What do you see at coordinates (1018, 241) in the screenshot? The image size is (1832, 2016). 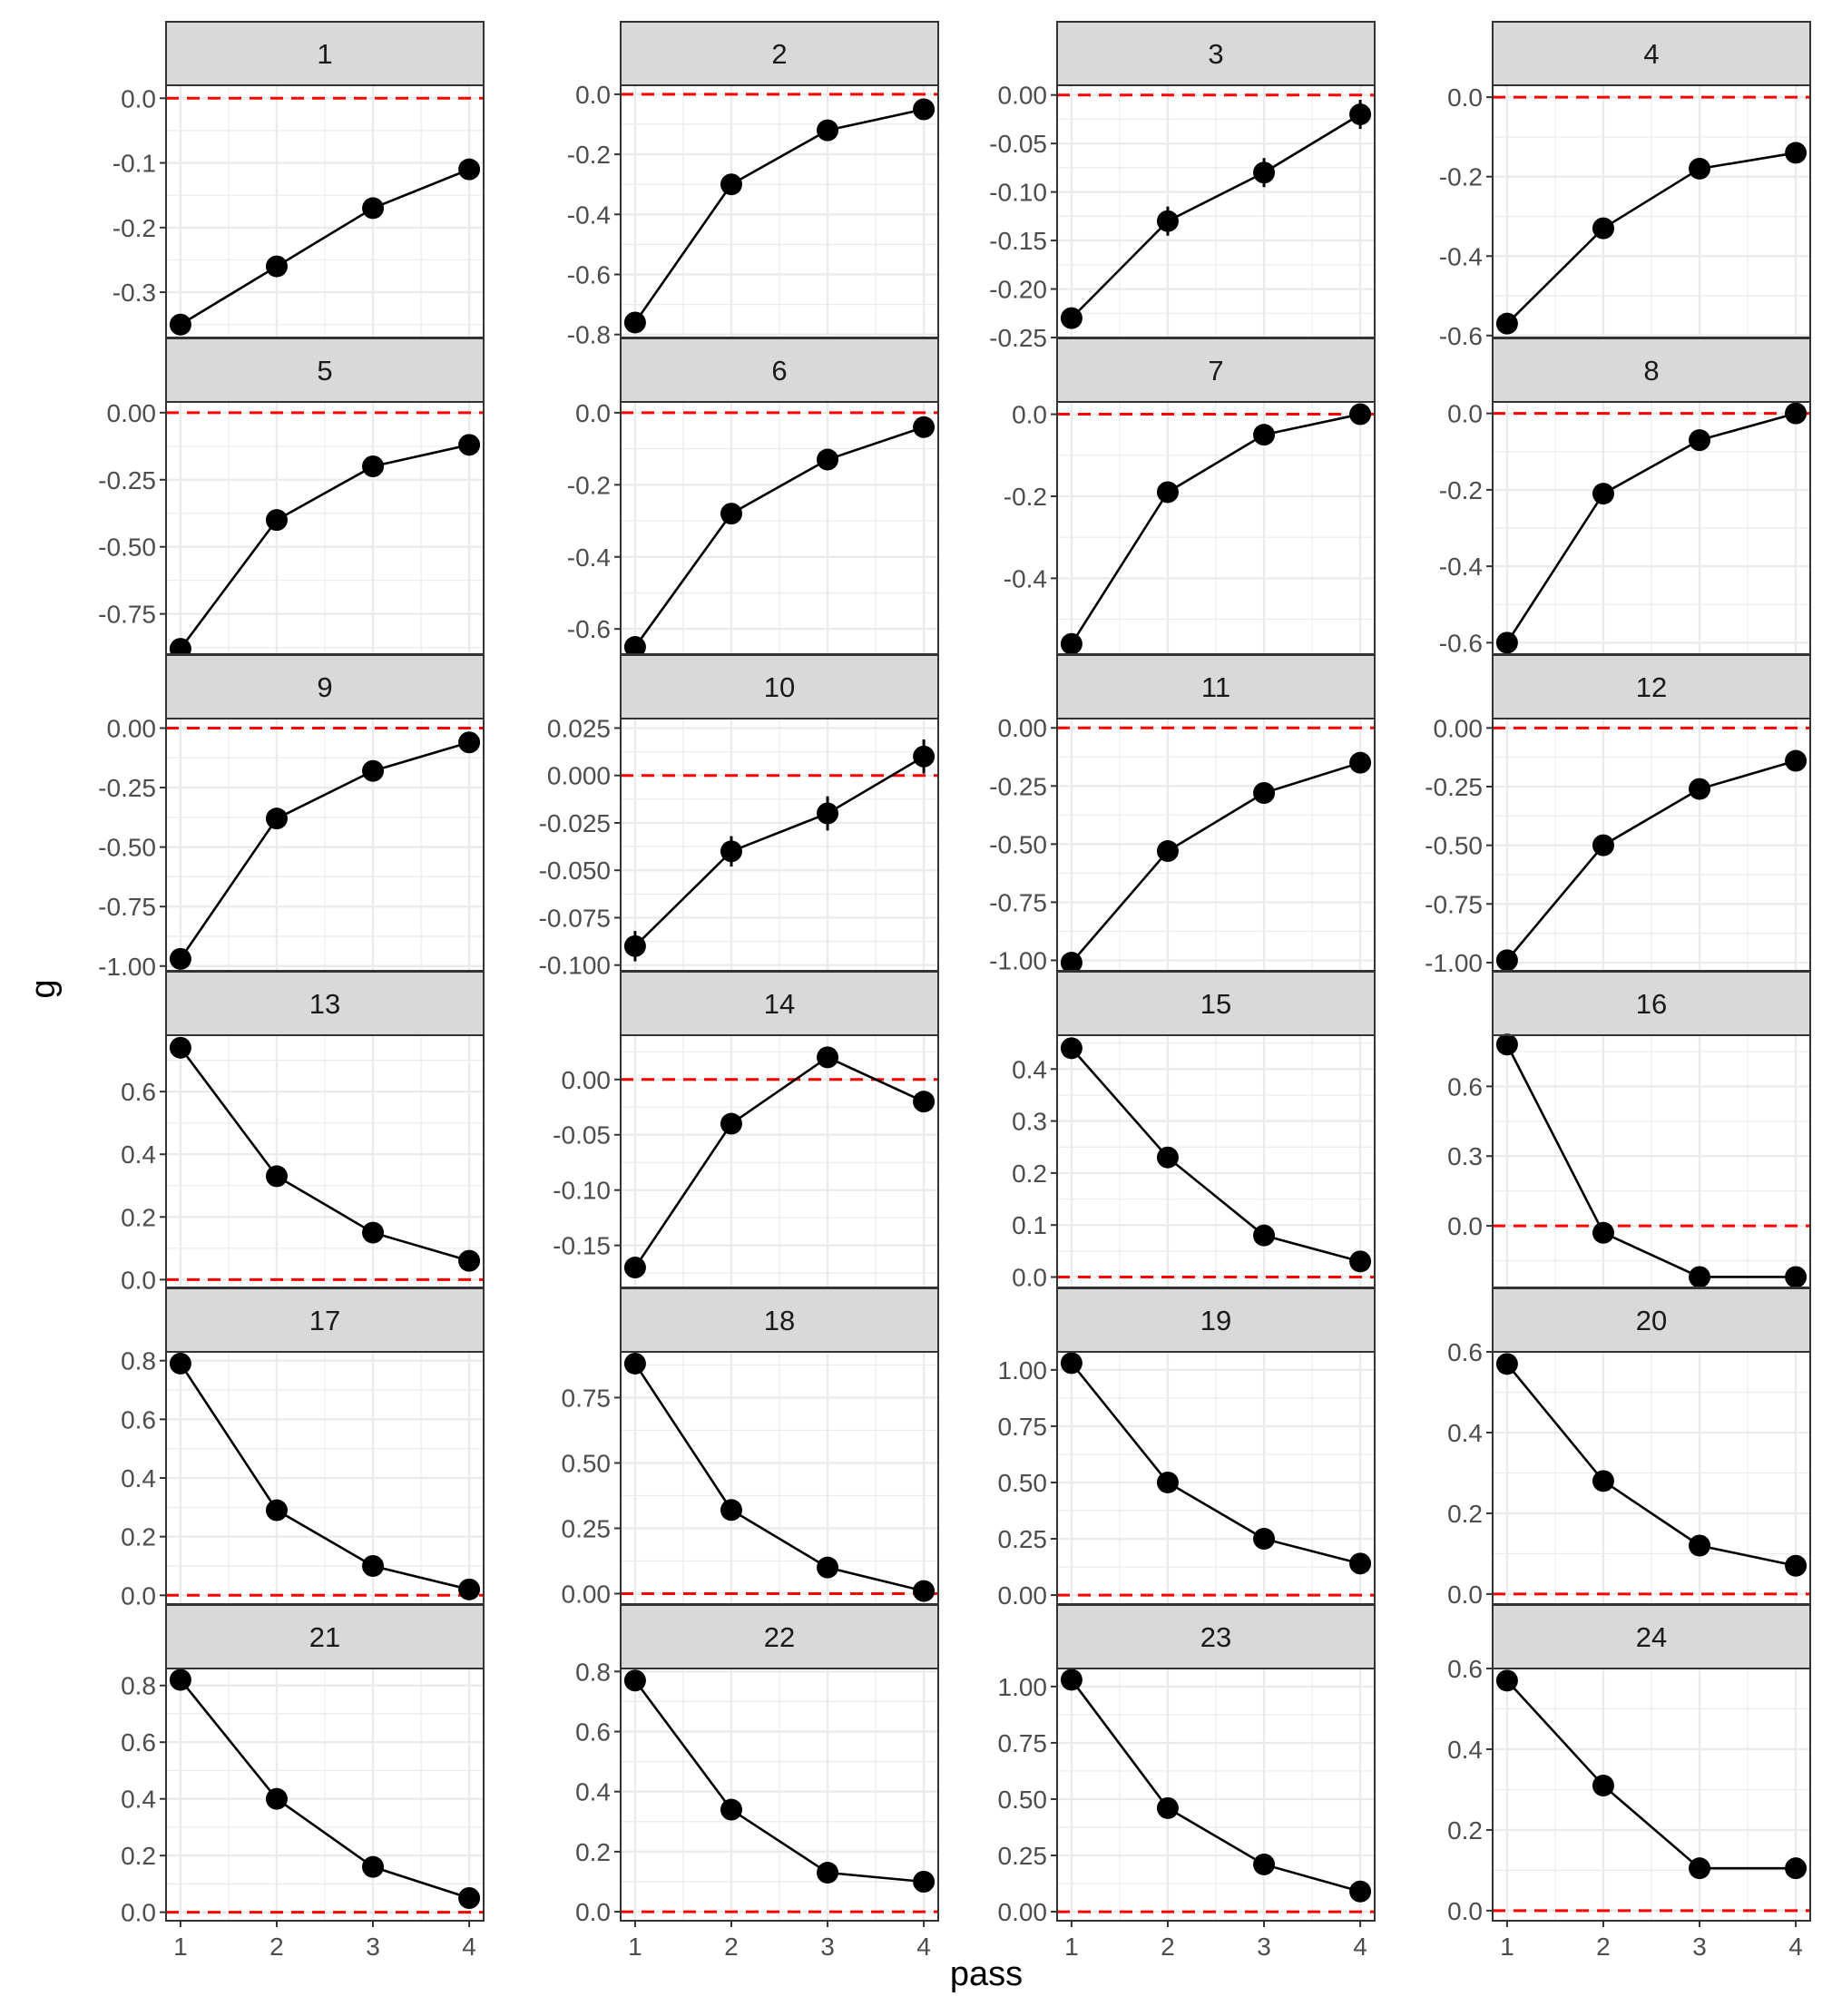 I see `y-tick-label: -0.15` at bounding box center [1018, 241].